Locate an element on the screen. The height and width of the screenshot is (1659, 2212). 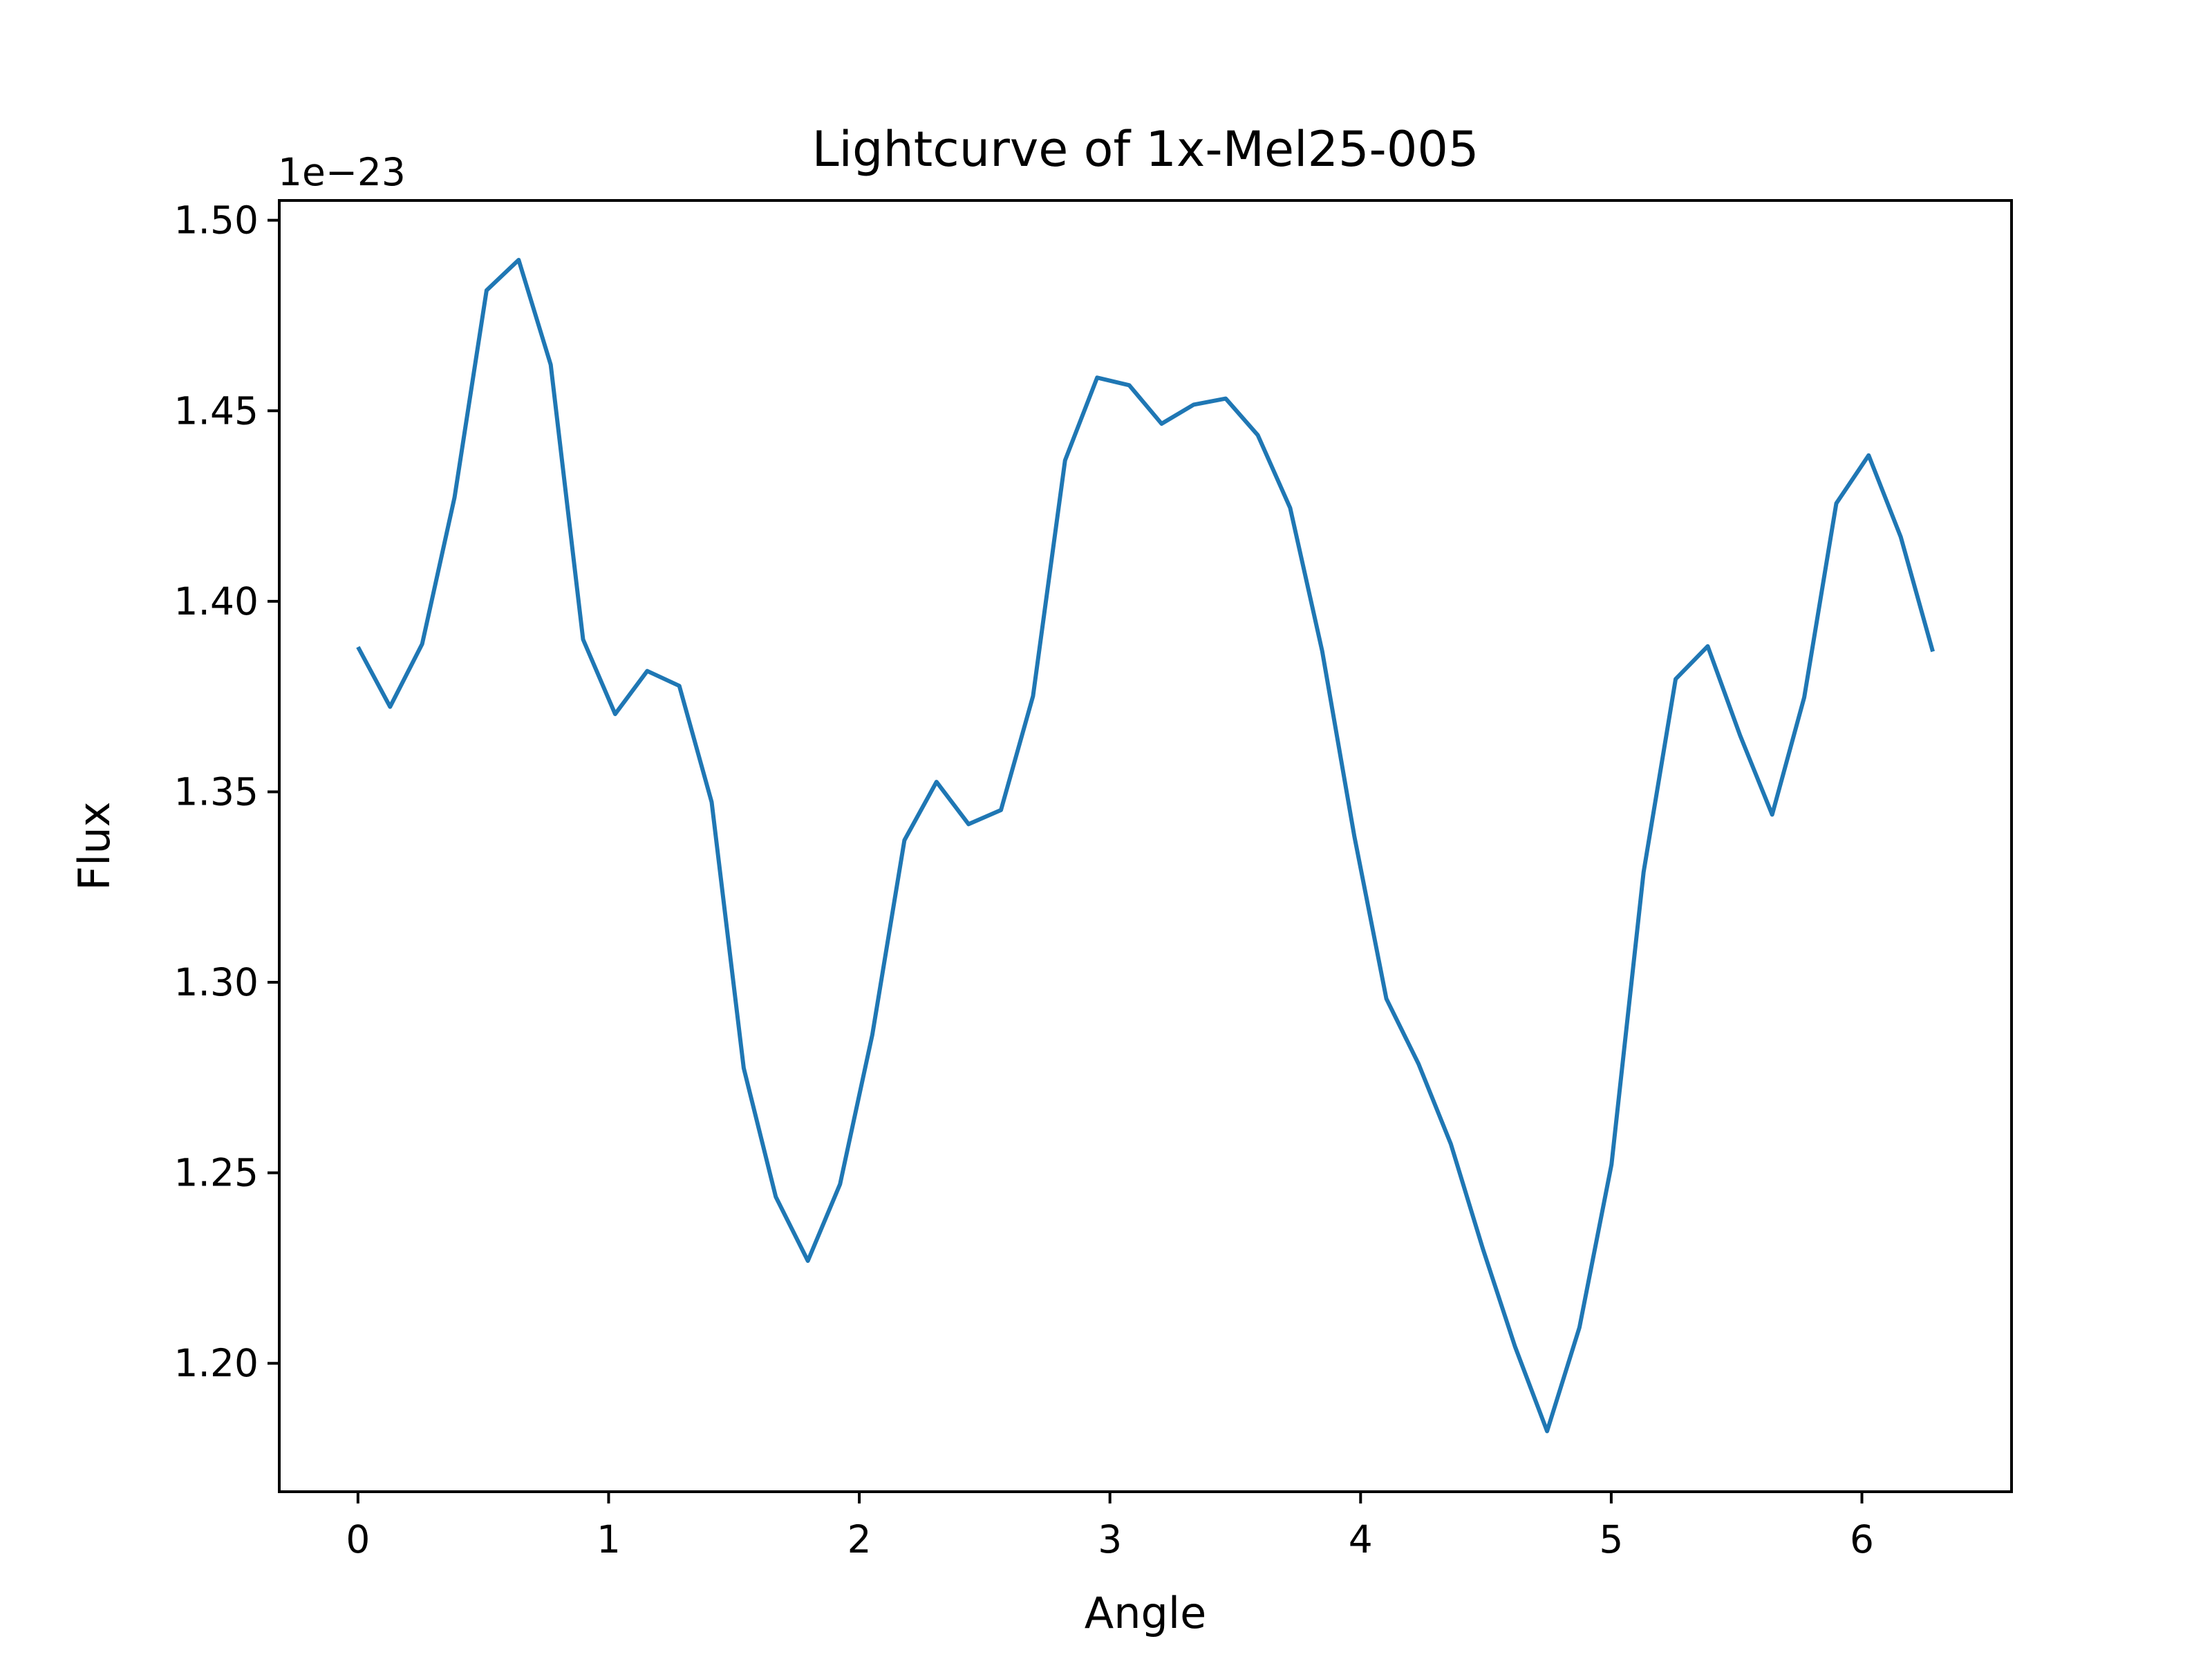
y-tick-label: 1.35 is located at coordinates (216, 791).